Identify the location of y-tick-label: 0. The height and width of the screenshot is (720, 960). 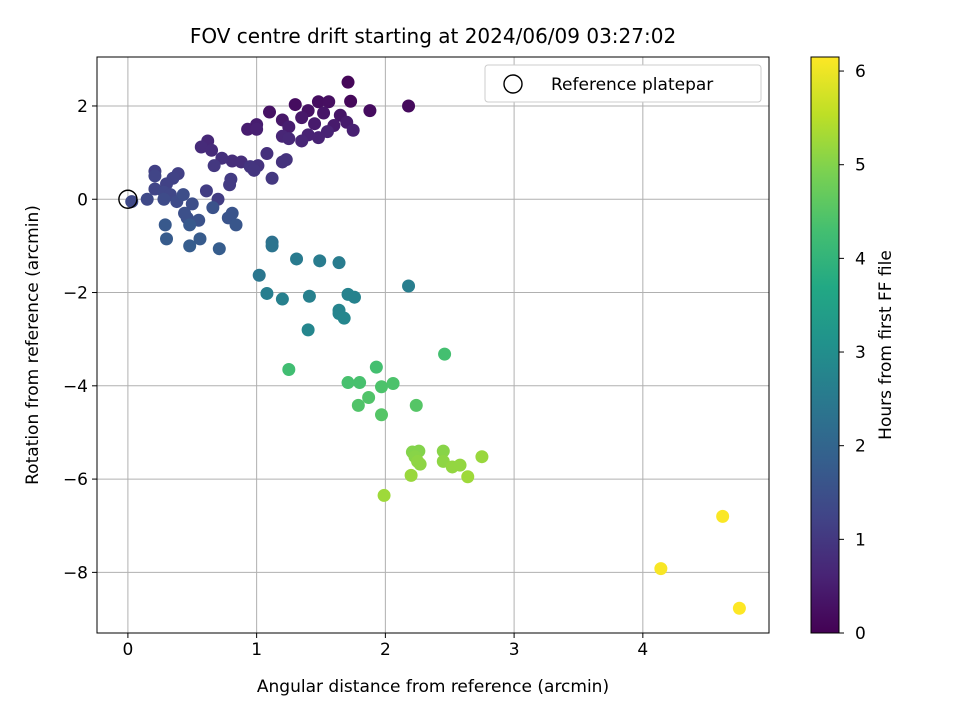
(82, 200).